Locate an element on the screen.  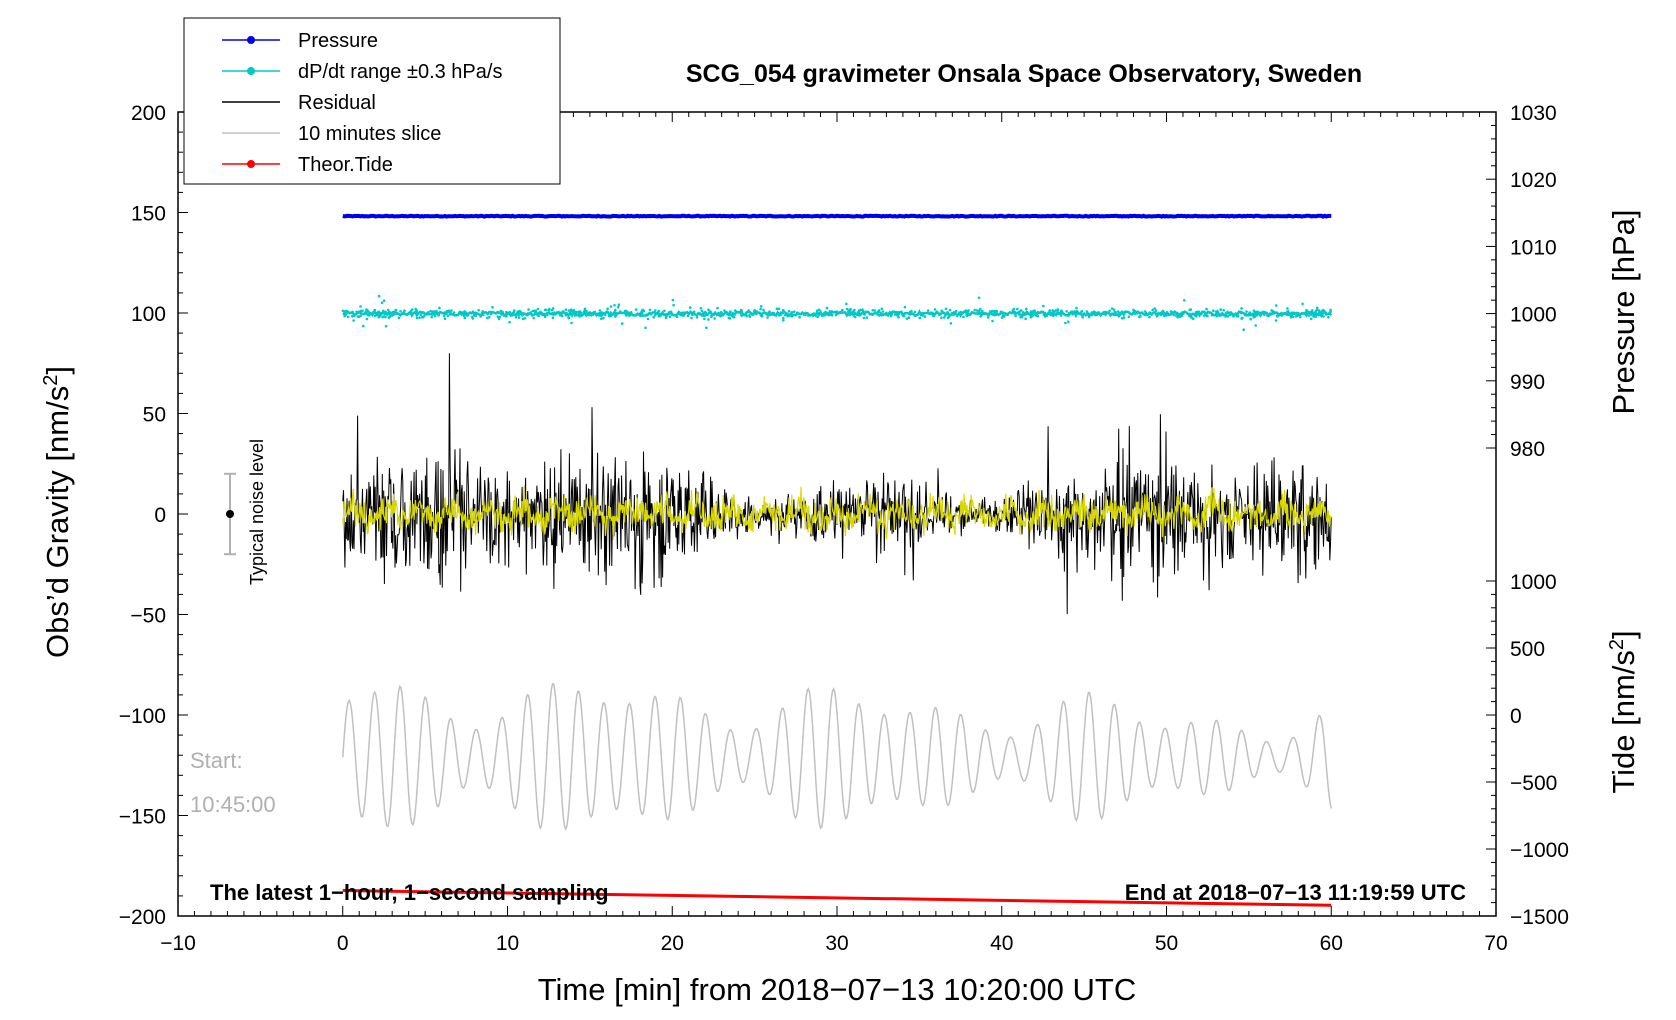
y-axis-tide: −1500 −1000 −500 0 500 1000 is located at coordinates (1527, 750).